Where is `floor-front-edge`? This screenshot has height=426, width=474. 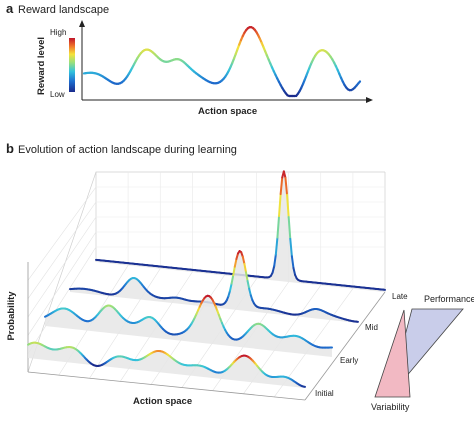
floor-front-edge is located at coordinates (166, 386).